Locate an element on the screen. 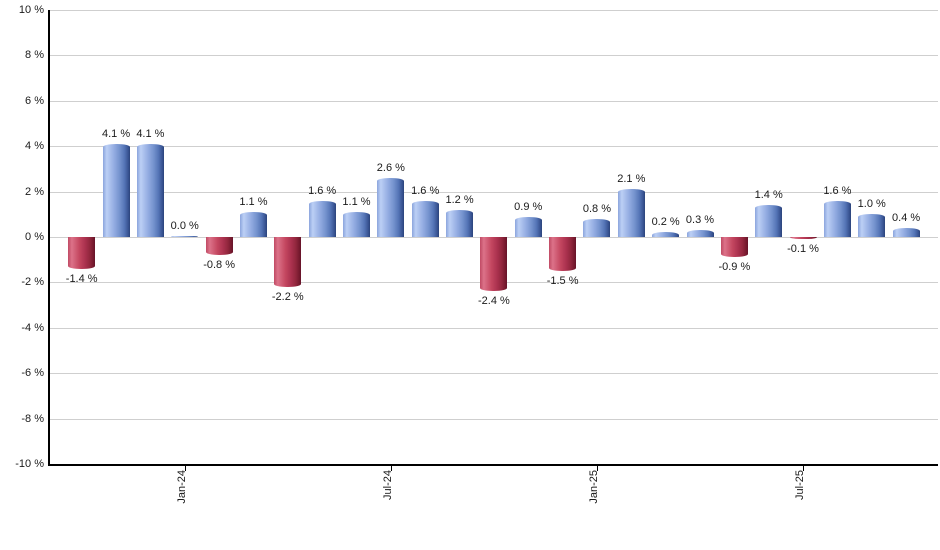  bar-value-label: 1.4 % is located at coordinates (768, 195).